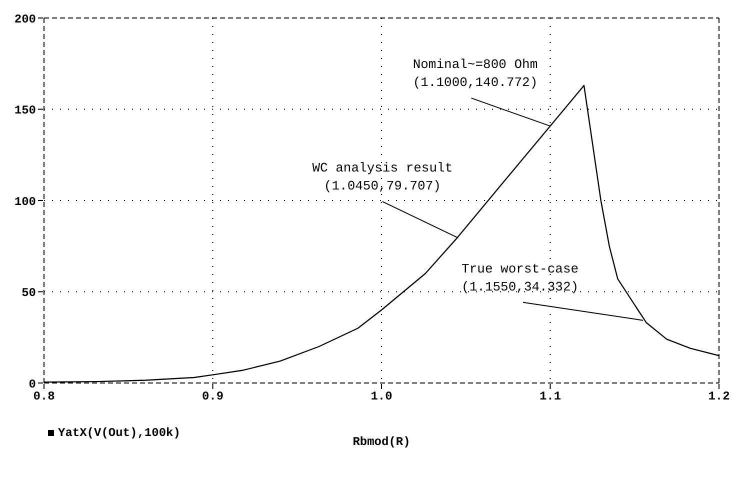 The width and height of the screenshot is (744, 482). What do you see at coordinates (719, 397) in the screenshot?
I see `x-tick-label: 1.2` at bounding box center [719, 397].